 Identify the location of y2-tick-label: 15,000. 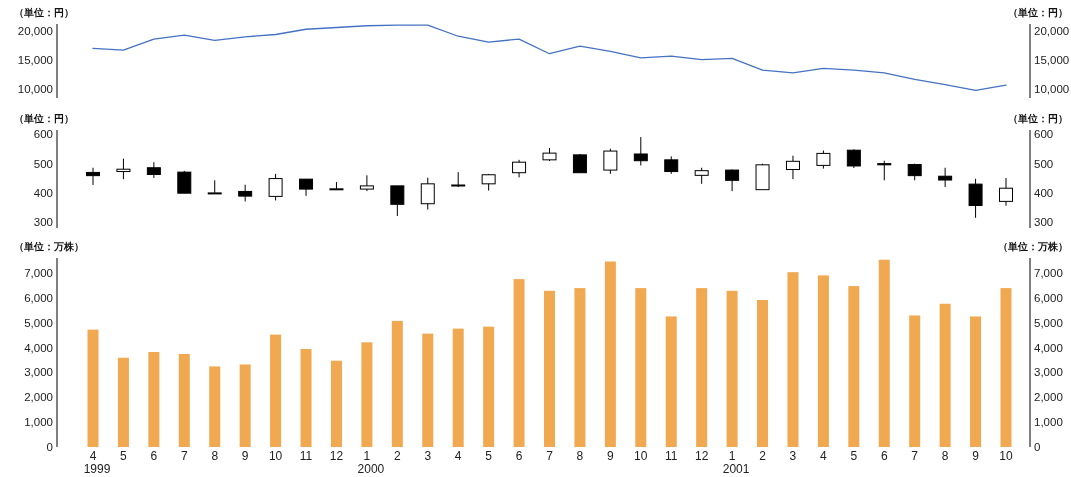
(1052, 60).